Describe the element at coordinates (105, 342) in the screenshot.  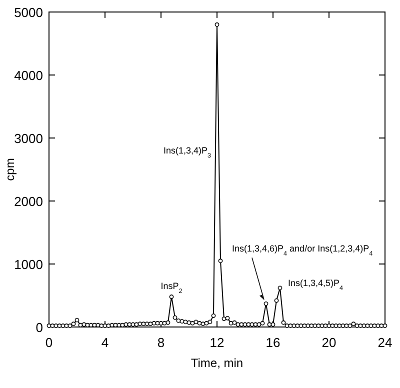
I see `x-tick-label: 4` at that location.